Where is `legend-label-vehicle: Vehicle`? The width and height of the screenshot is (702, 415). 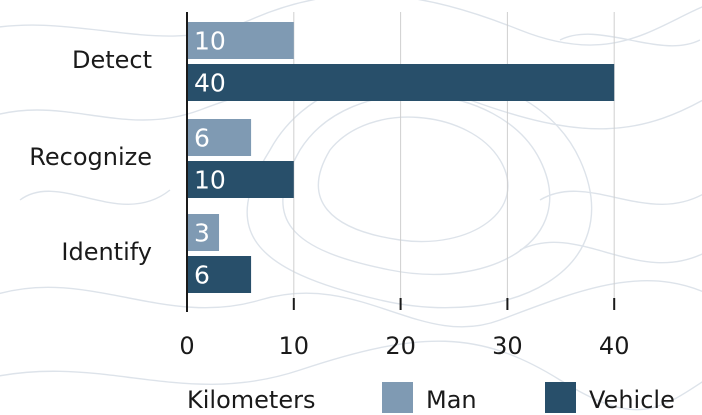 legend-label-vehicle: Vehicle is located at coordinates (632, 400).